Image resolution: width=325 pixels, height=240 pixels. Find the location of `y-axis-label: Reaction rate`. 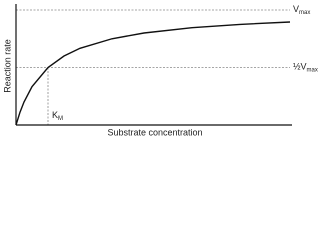

y-axis-label: Reaction rate is located at coordinates (7, 66).